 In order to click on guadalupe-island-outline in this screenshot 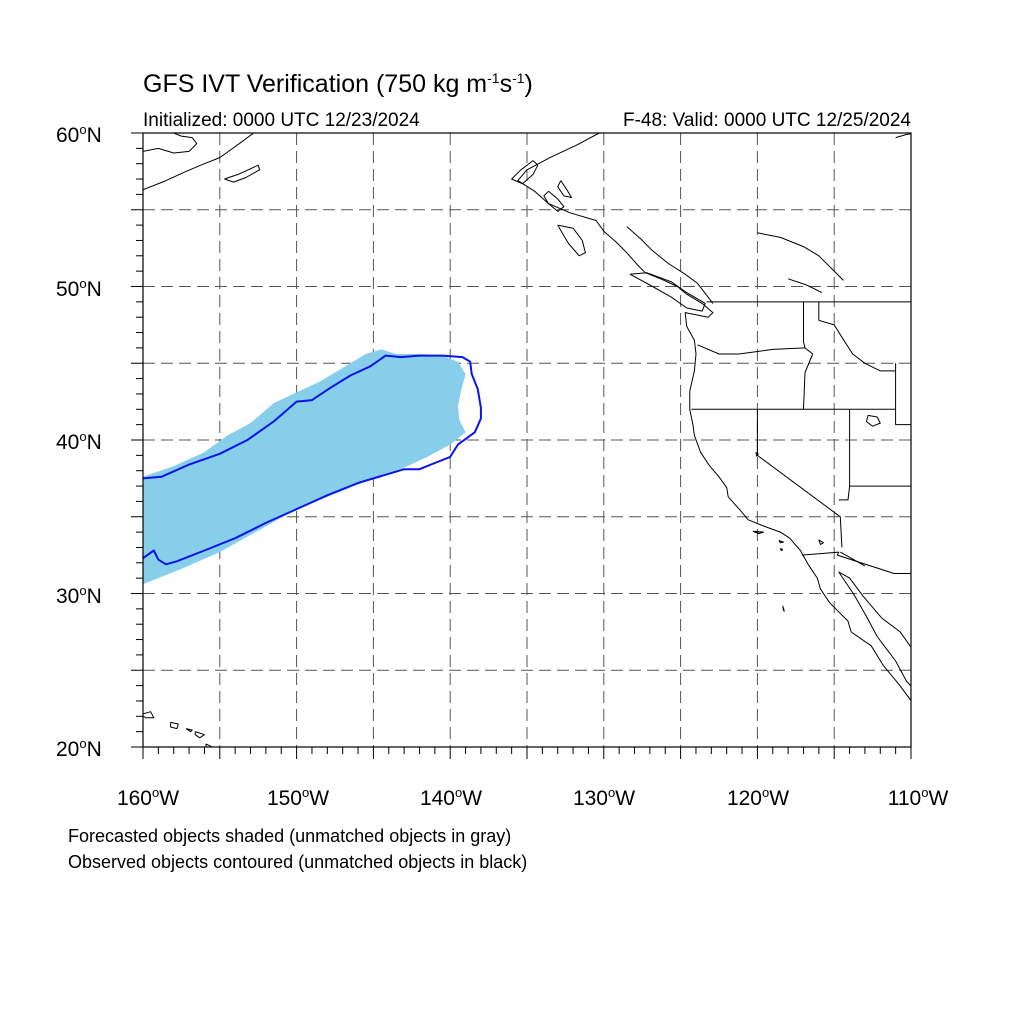, I will do `click(783, 608)`.